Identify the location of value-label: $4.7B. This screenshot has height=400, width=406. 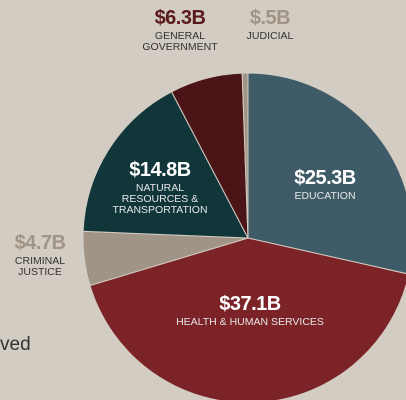
(40, 243).